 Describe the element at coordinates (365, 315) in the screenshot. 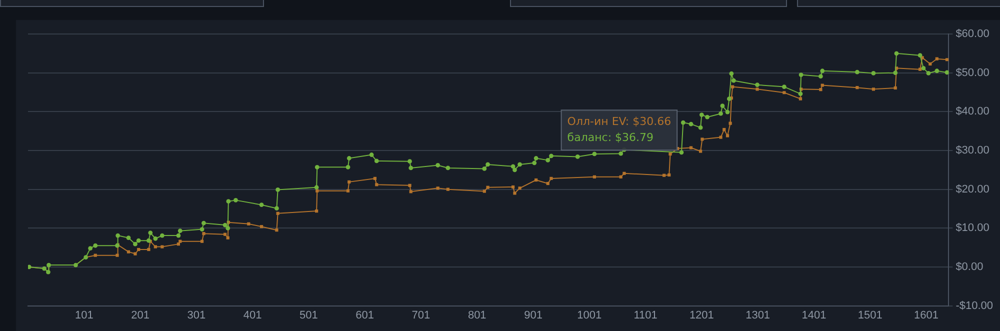

I see `x-tick-label: 601` at that location.